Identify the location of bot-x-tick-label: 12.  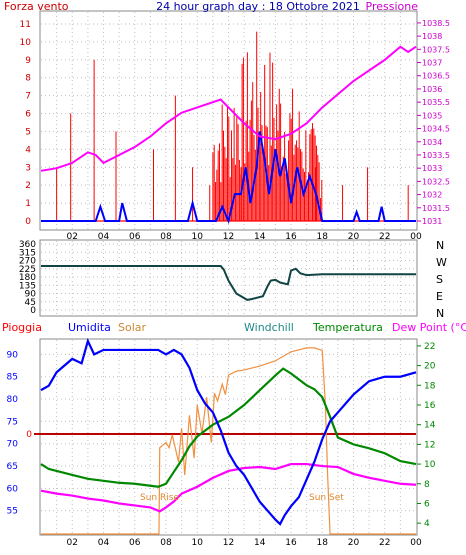
(228, 543).